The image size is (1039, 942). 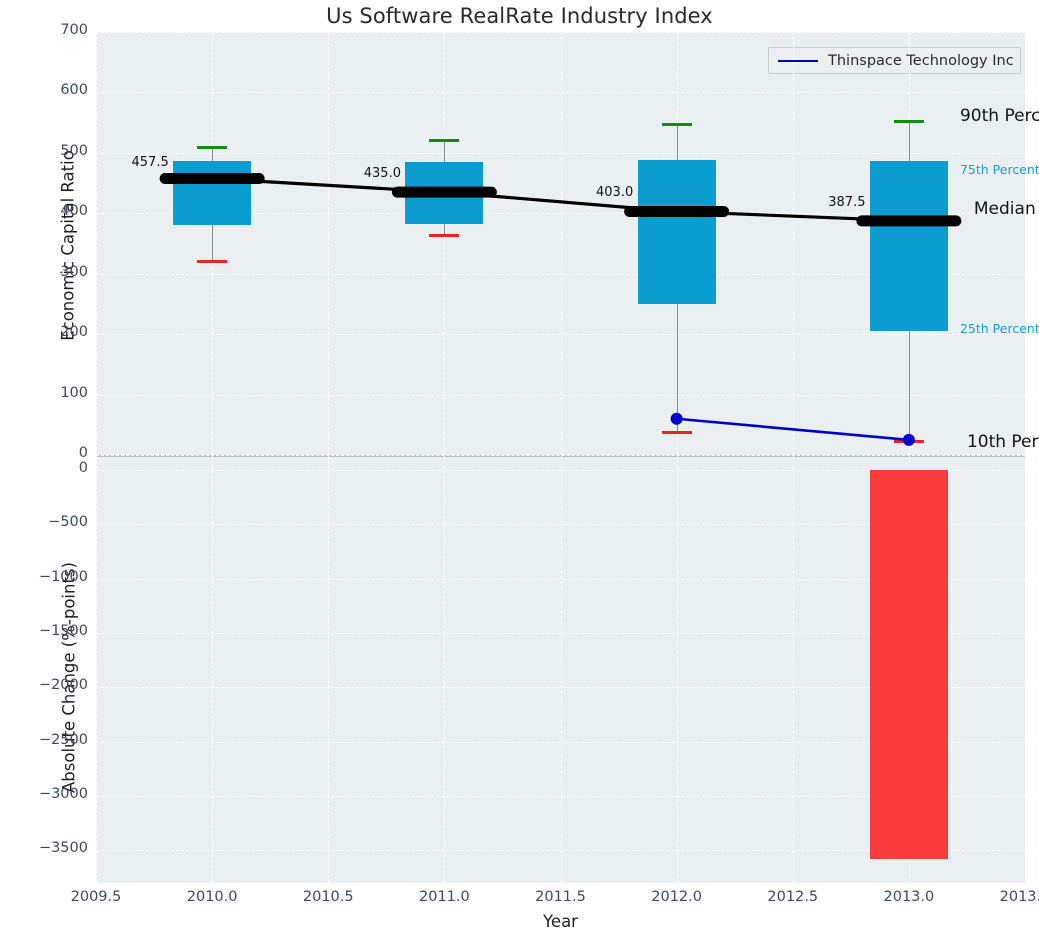 I want to click on x-tick-label: 2012.5, so click(x=793, y=897).